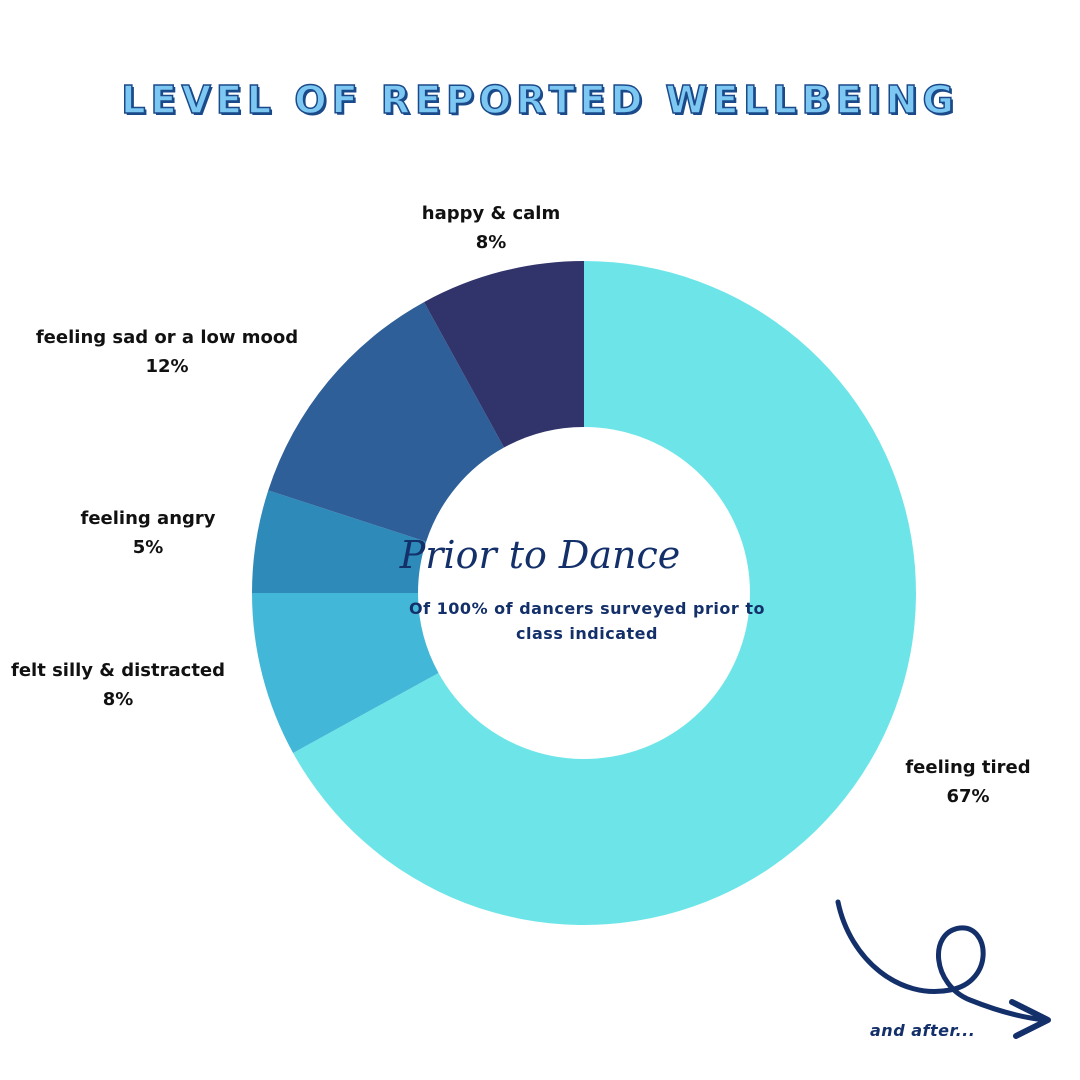 This screenshot has width=1080, height=1080. Describe the element at coordinates (945, 975) in the screenshot. I see `curly-arrow-icon` at that location.